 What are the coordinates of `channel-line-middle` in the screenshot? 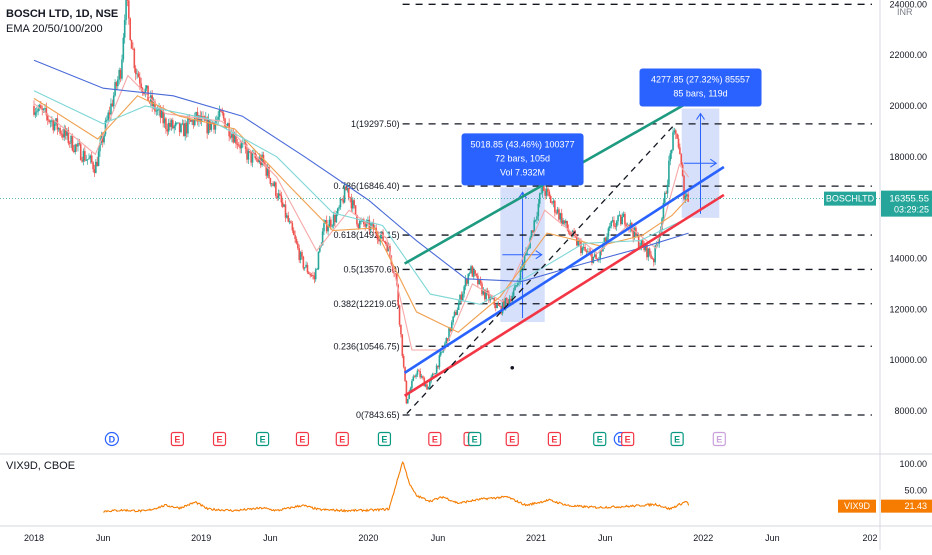 It's located at (564, 269).